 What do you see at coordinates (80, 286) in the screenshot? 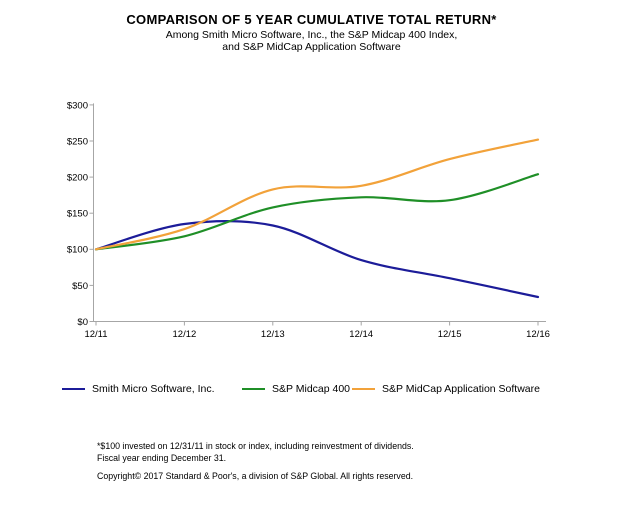
I see `y-axis-tick-label: $50` at bounding box center [80, 286].